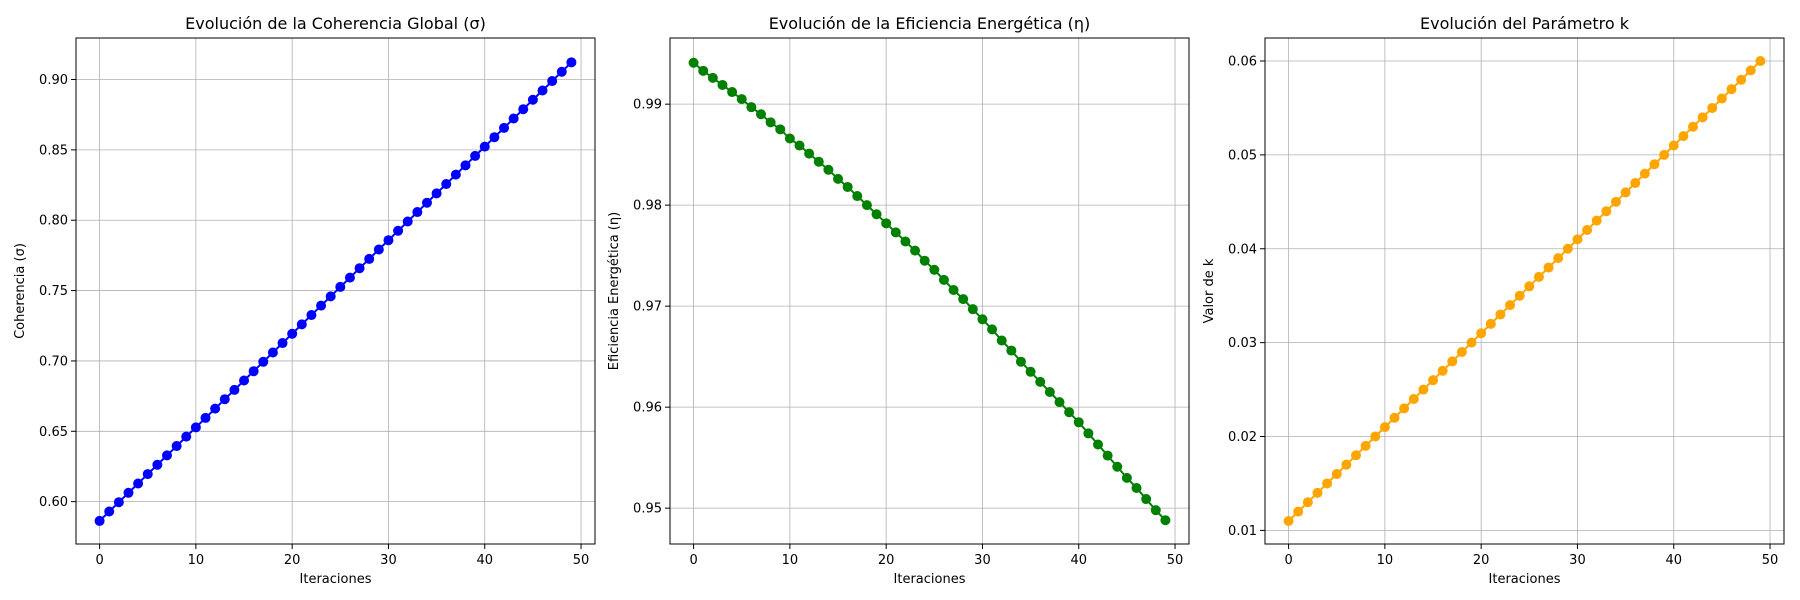 The width and height of the screenshot is (1800, 600). What do you see at coordinates (388, 560) in the screenshot?
I see `coherence-x-tick-label: 30` at bounding box center [388, 560].